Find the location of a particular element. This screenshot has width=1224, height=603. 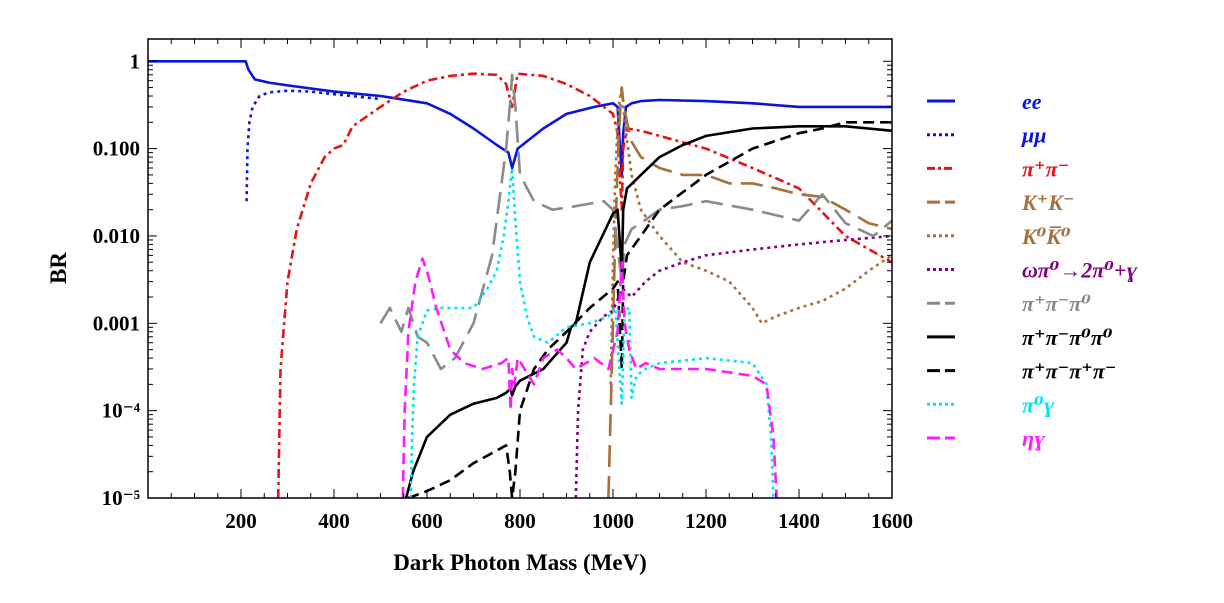

legend-label-2: π⁺π⁻ is located at coordinates (1045, 168).